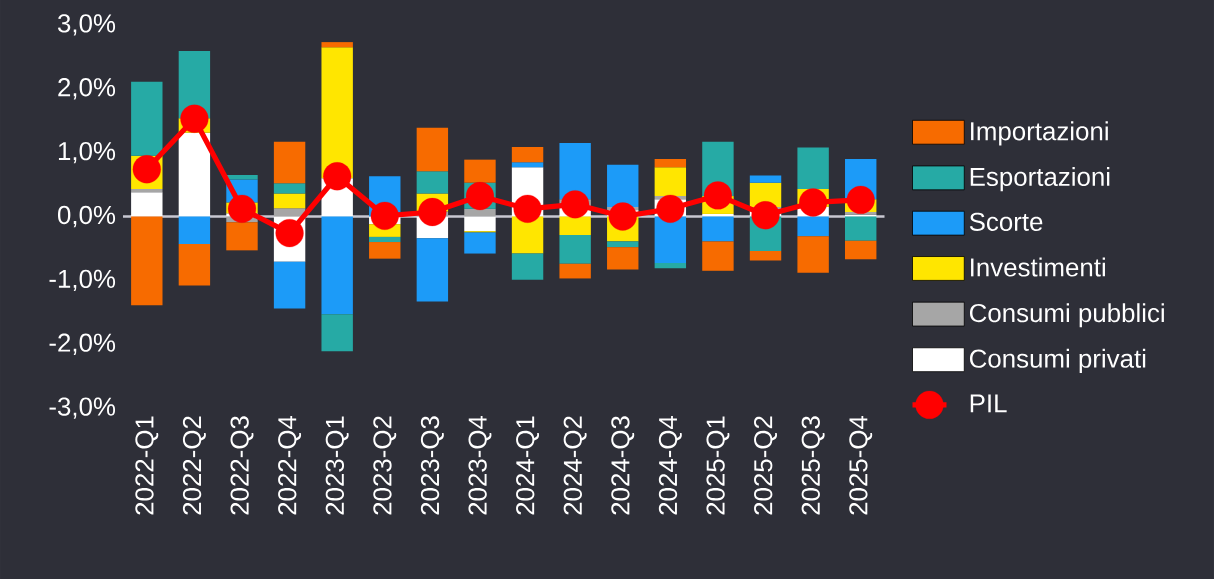  Describe the element at coordinates (82, 408) in the screenshot. I see `y-tick-label: -3,0%` at that location.